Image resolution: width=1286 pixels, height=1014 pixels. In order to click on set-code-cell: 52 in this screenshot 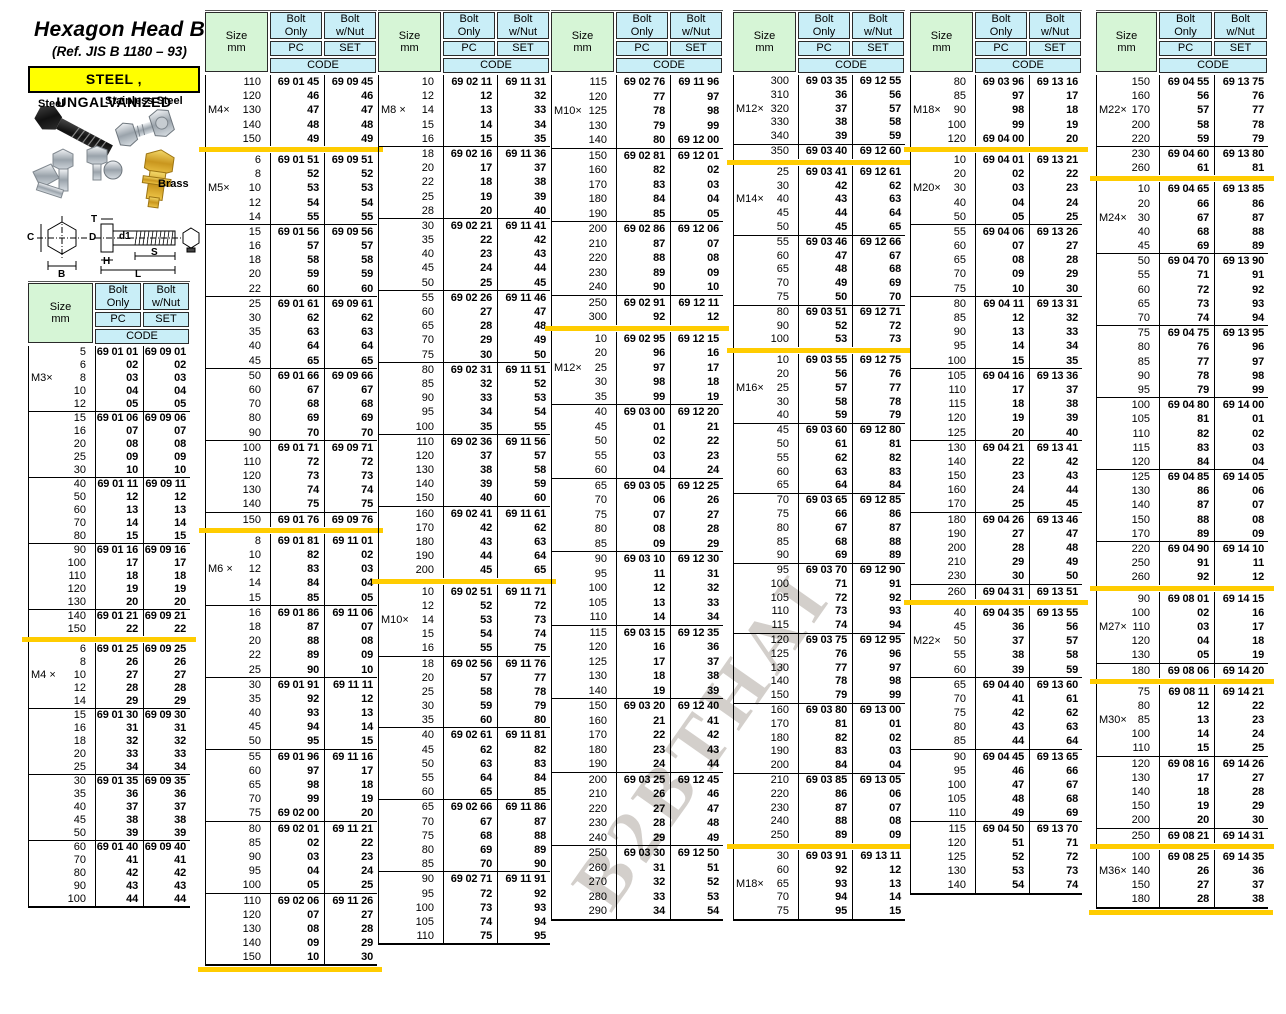, I will do `click(524, 384)`.